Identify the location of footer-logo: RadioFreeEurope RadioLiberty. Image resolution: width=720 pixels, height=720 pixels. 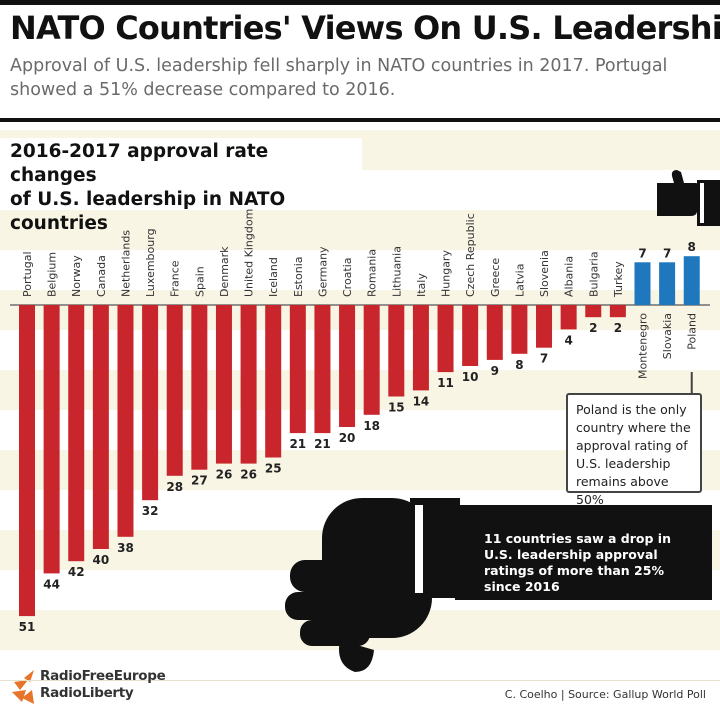
(103, 685).